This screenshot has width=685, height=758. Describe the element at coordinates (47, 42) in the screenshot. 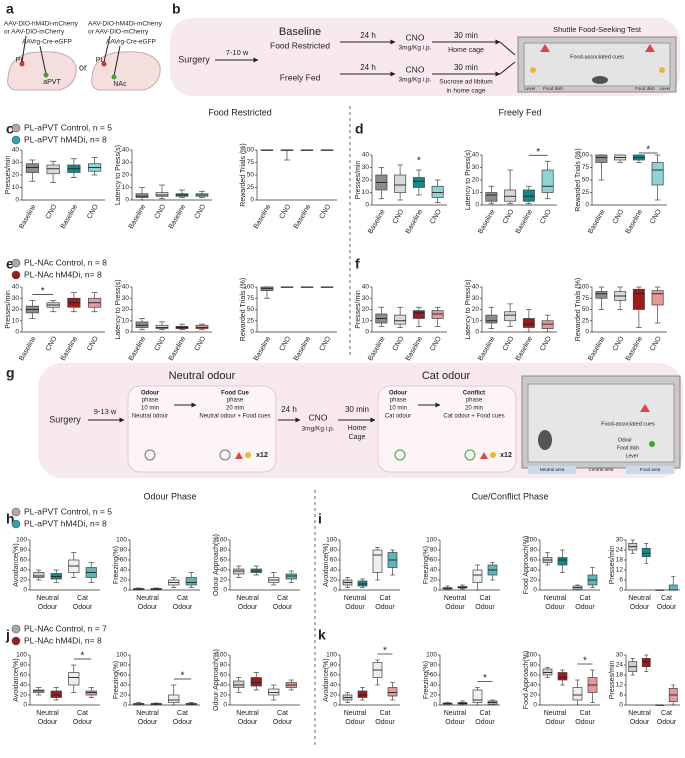

I see `panel-a-text: AAVrg-Cre-eGFP` at that location.